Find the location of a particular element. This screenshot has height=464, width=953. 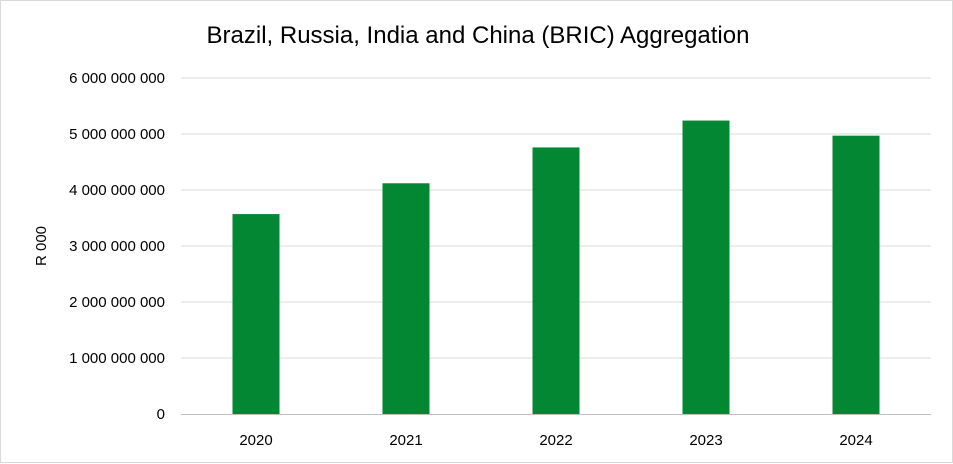

bar-2022 is located at coordinates (556, 280).